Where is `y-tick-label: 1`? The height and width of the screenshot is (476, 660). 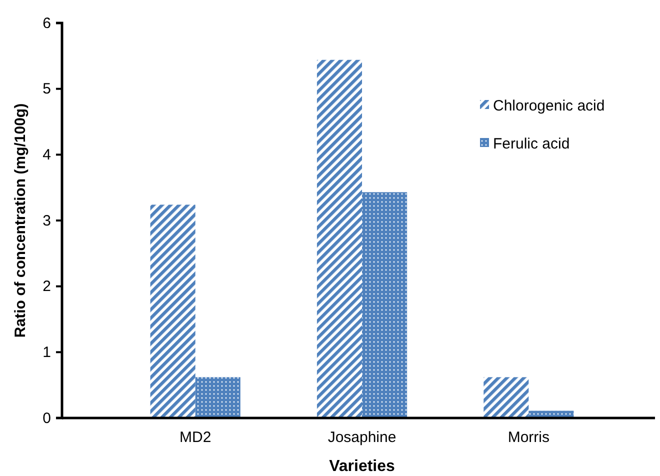
y-tick-label: 1 is located at coordinates (46, 352).